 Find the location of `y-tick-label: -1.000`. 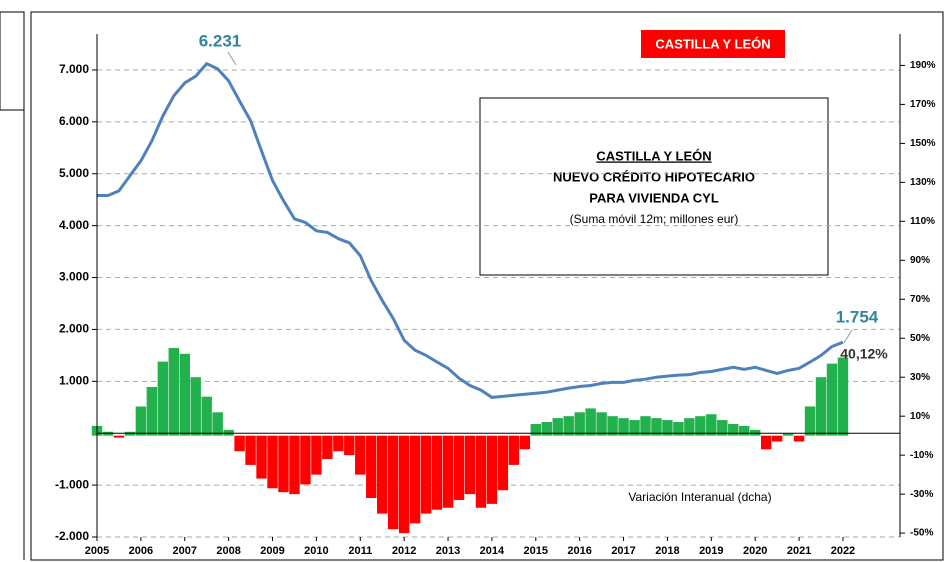

y-tick-label: -1.000 is located at coordinates (72, 484).